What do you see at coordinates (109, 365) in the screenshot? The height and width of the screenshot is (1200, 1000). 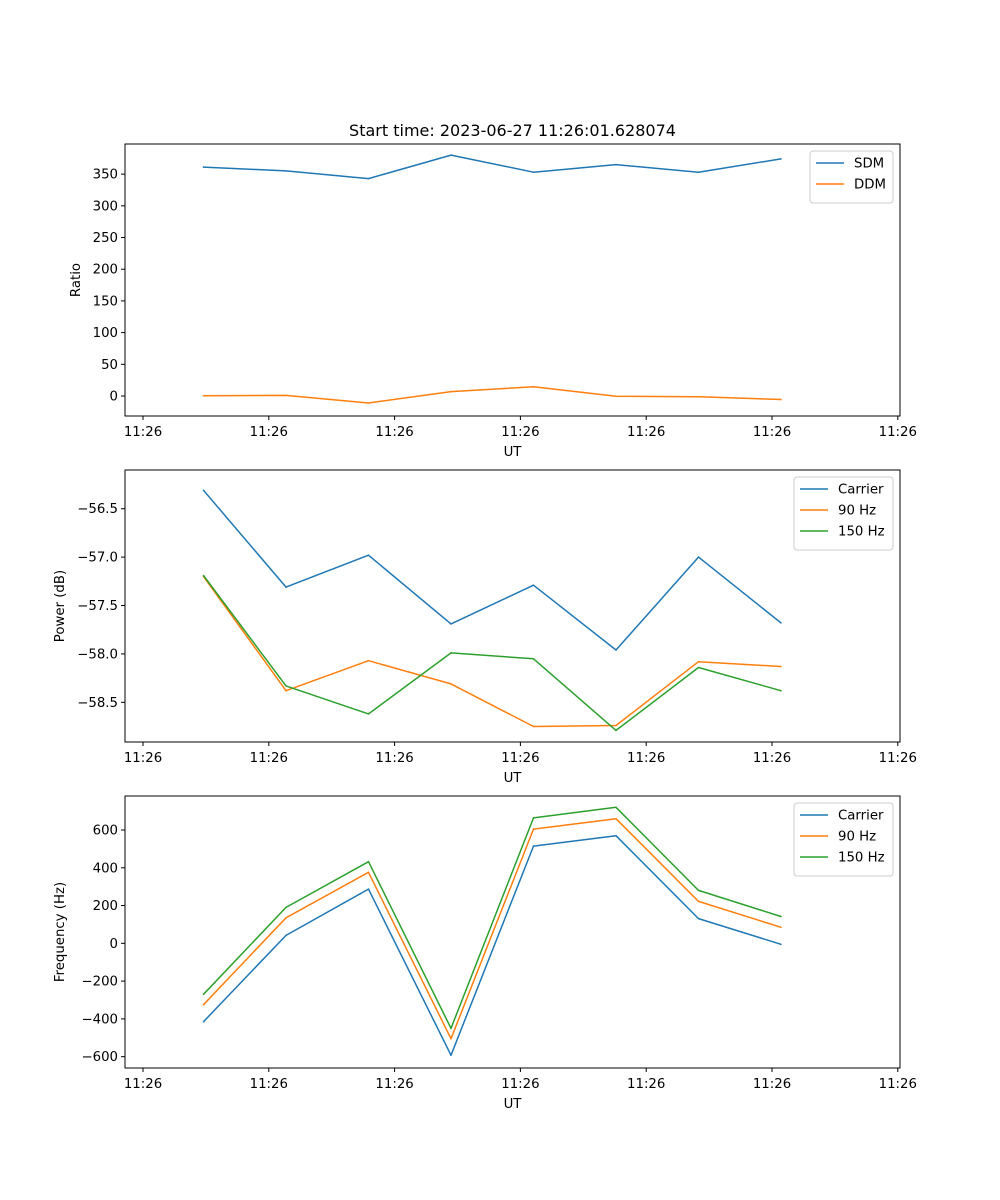 I see `y-tick-label: 50` at bounding box center [109, 365].